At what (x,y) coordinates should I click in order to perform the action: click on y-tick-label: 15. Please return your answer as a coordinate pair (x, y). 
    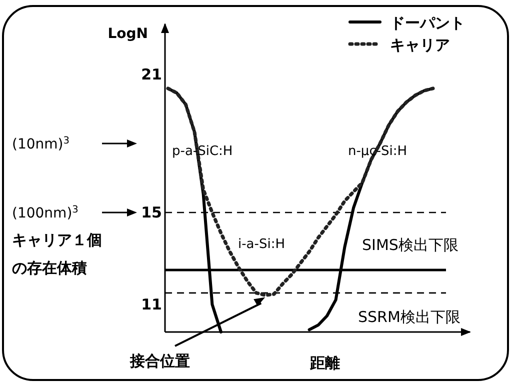
    Looking at the image, I should click on (151, 212).